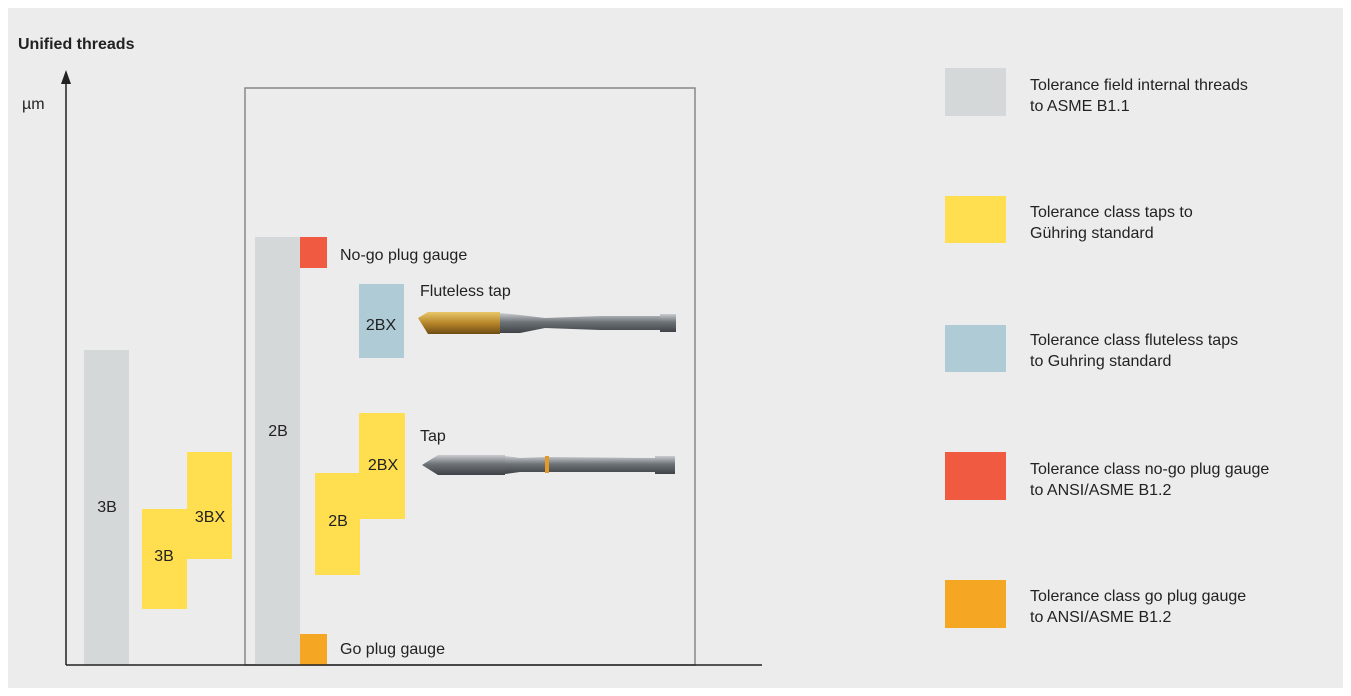 Image resolution: width=1351 pixels, height=696 pixels. Describe the element at coordinates (1139, 85) in the screenshot. I see `legend-text: Tolerance field internal threads` at that location.